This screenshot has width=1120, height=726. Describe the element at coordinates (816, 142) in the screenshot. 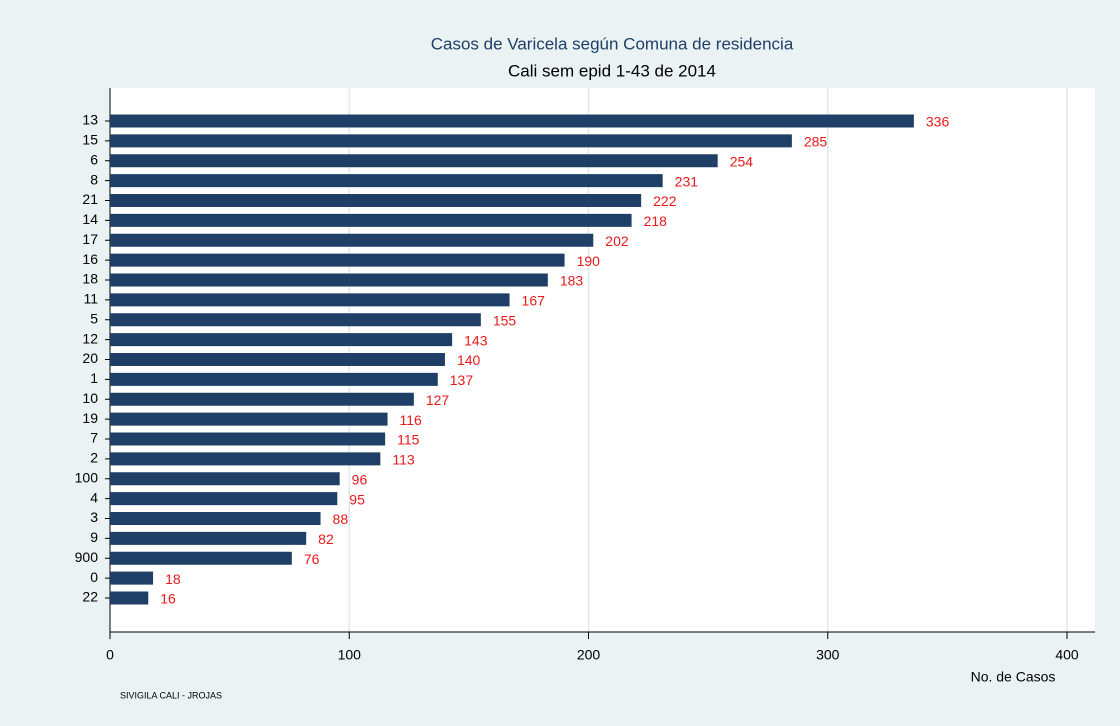

I see `value-label: 285` at that location.